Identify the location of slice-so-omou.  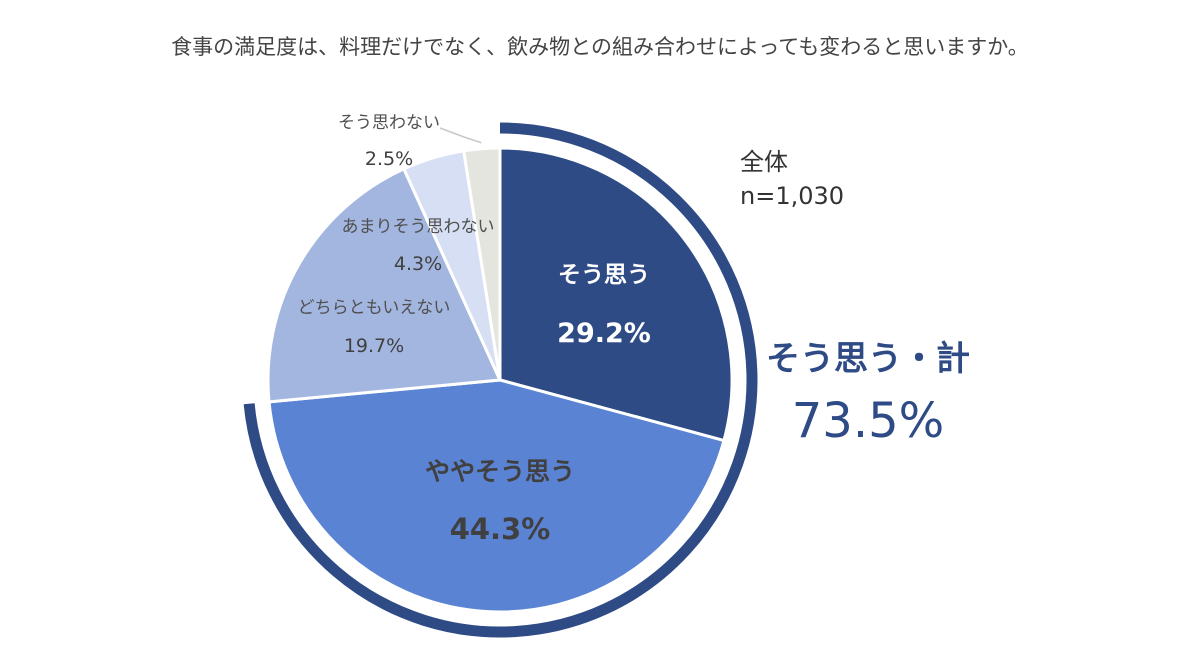
(616, 294).